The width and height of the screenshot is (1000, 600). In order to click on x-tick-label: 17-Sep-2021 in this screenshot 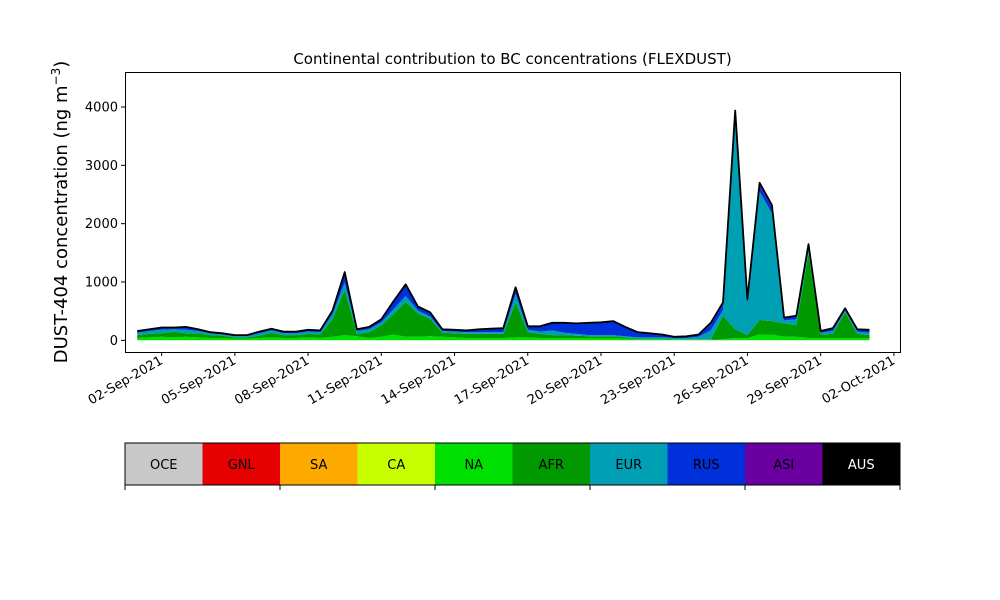, I will do `click(492, 380)`.